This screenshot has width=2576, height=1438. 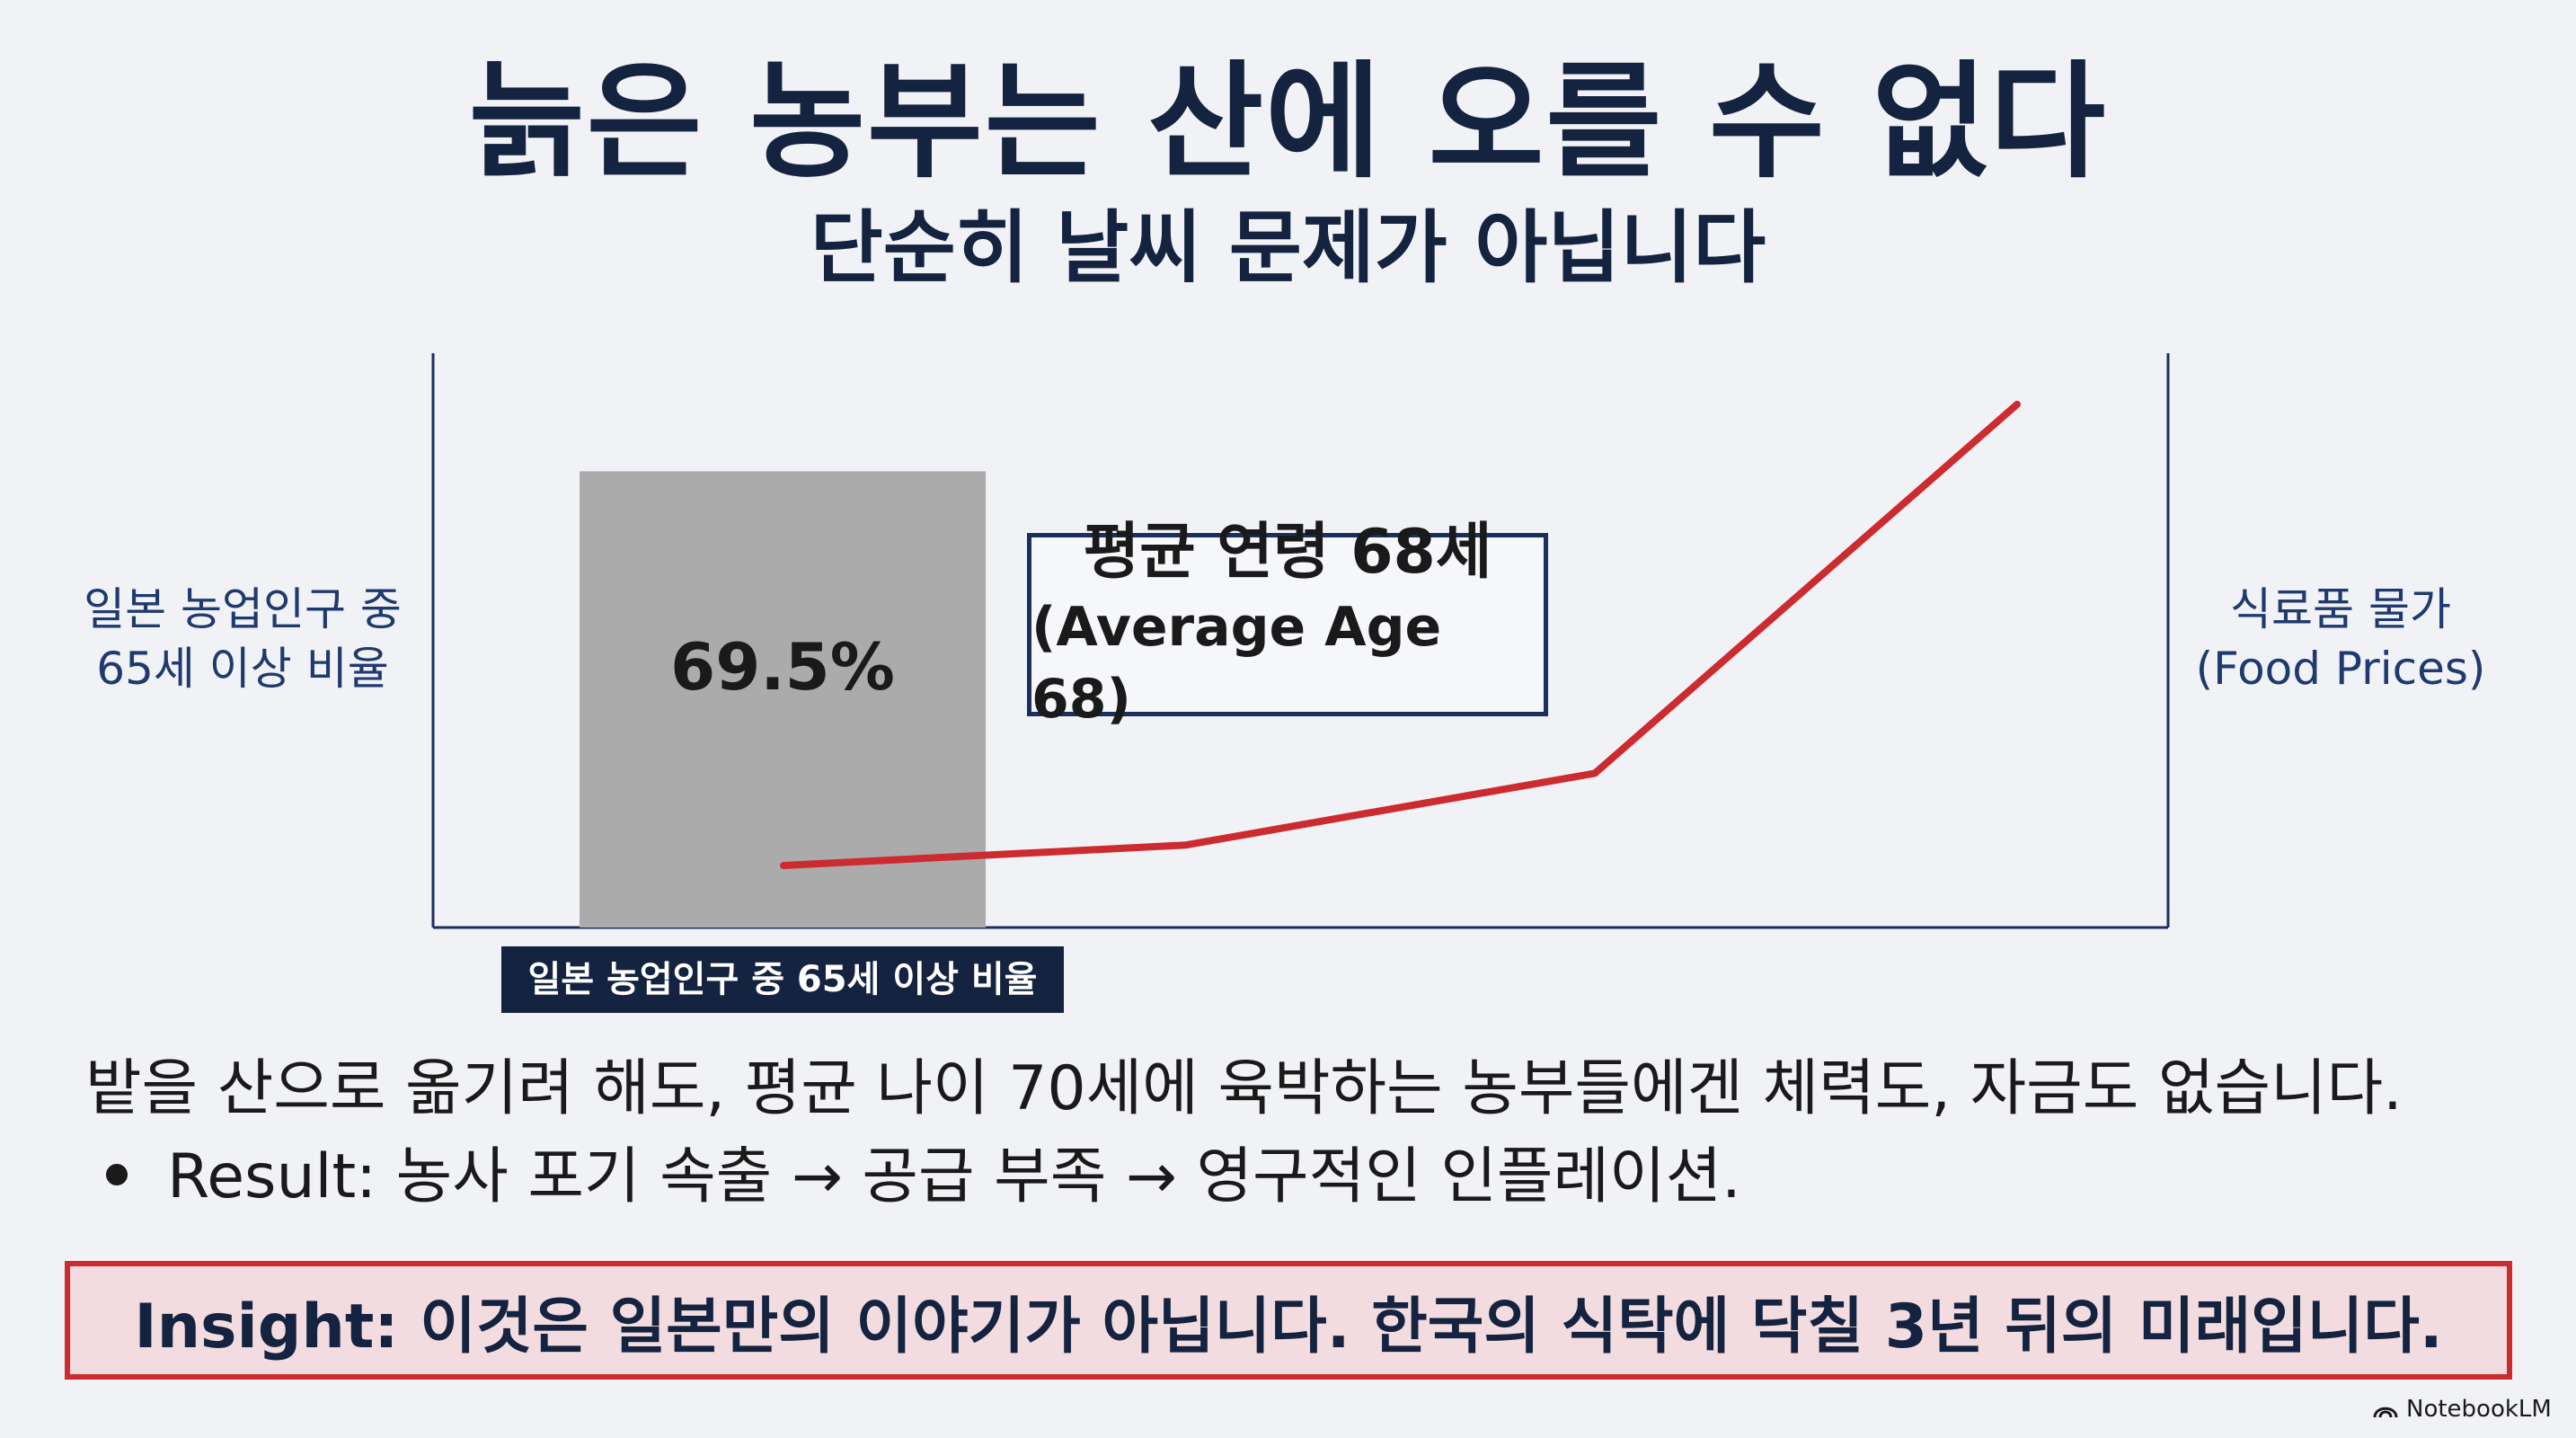 I want to click on right-axis-label-line1: 식료품 물가, so click(x=2340, y=609).